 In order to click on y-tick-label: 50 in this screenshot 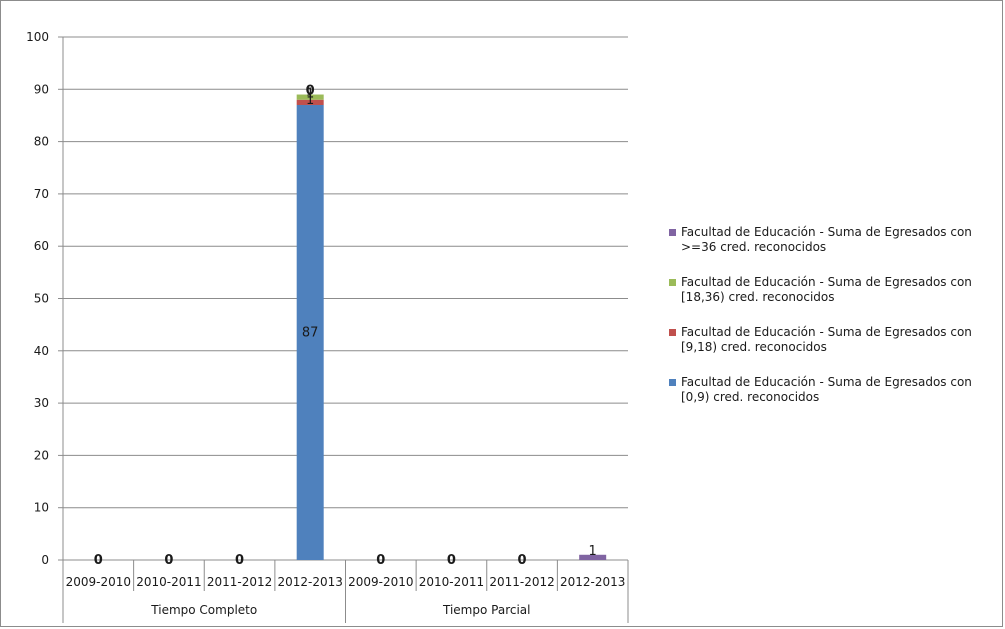, I will do `click(41, 299)`.